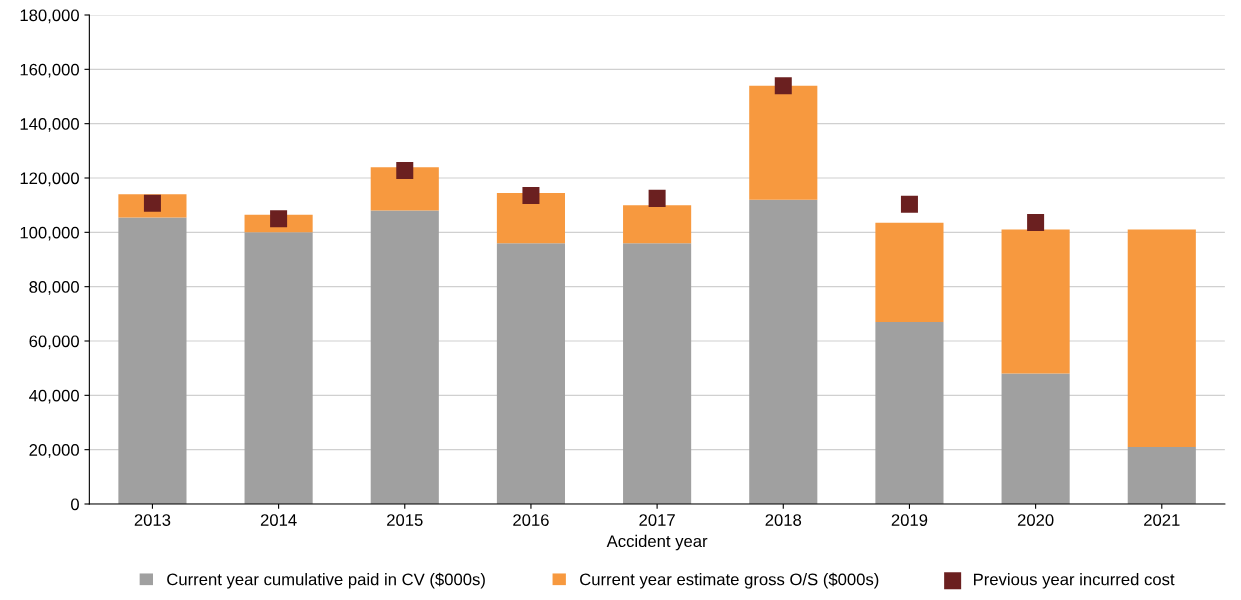 This screenshot has height=600, width=1241. I want to click on x-tick-label: 2013, so click(152, 520).